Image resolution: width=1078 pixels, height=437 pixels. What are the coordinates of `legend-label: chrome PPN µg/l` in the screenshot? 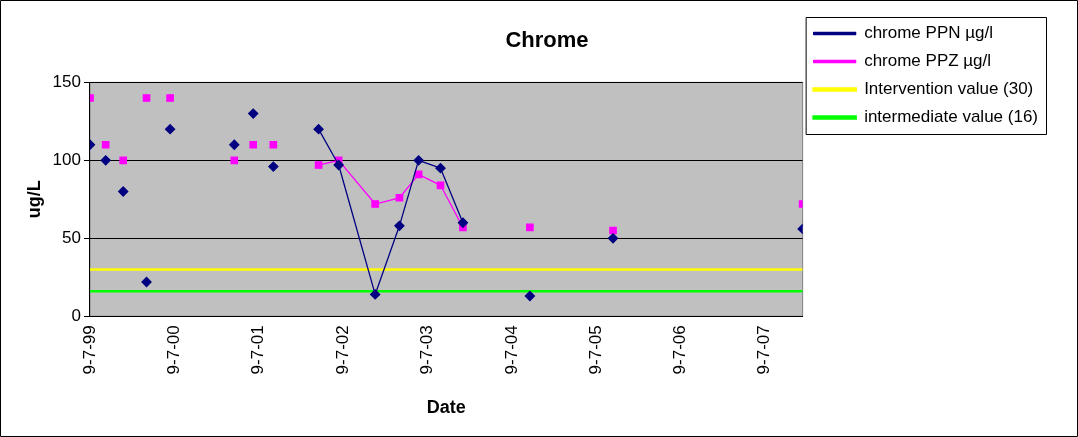 It's located at (928, 33).